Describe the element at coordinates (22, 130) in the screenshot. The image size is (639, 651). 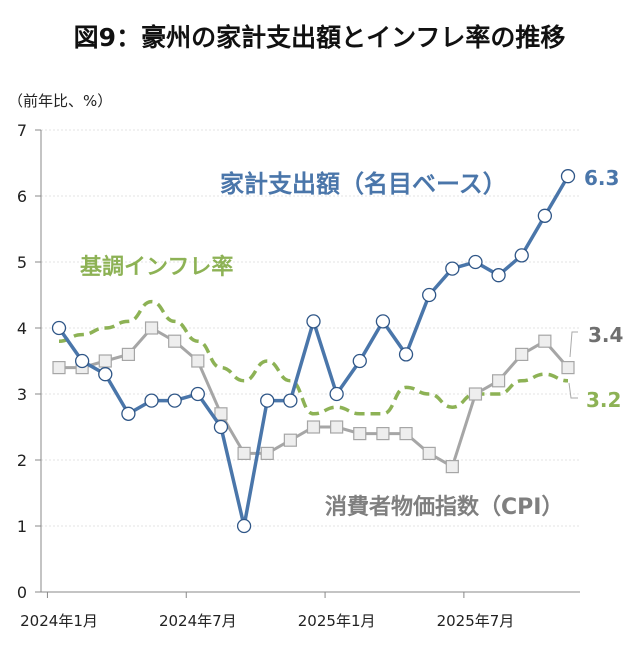
I see `y-tick-label: 7` at that location.